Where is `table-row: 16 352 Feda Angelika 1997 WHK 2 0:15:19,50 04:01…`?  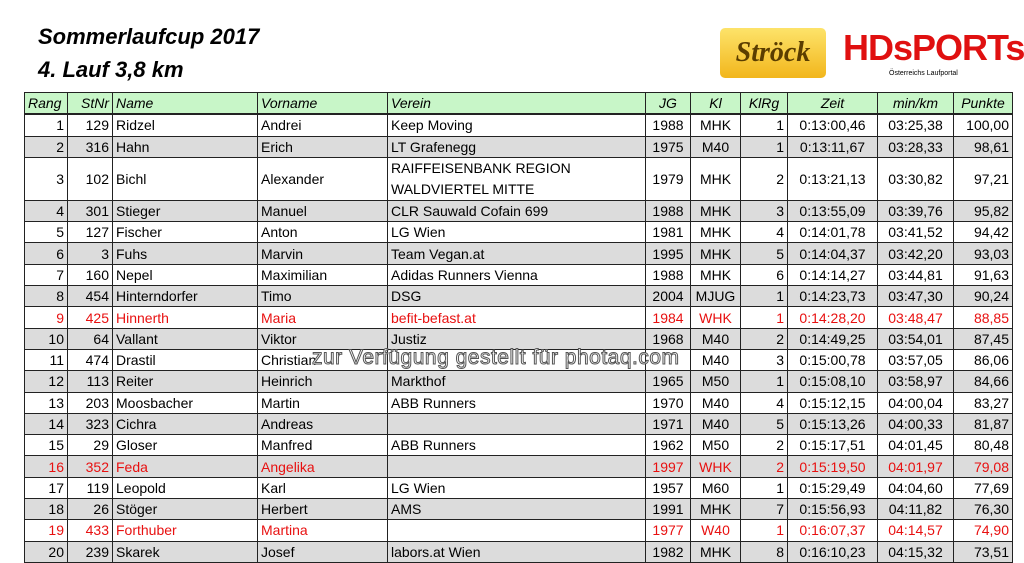
table-row: 16 352 Feda Angelika 1997 WHK 2 0:15:19,50 04:01… is located at coordinates (518, 466).